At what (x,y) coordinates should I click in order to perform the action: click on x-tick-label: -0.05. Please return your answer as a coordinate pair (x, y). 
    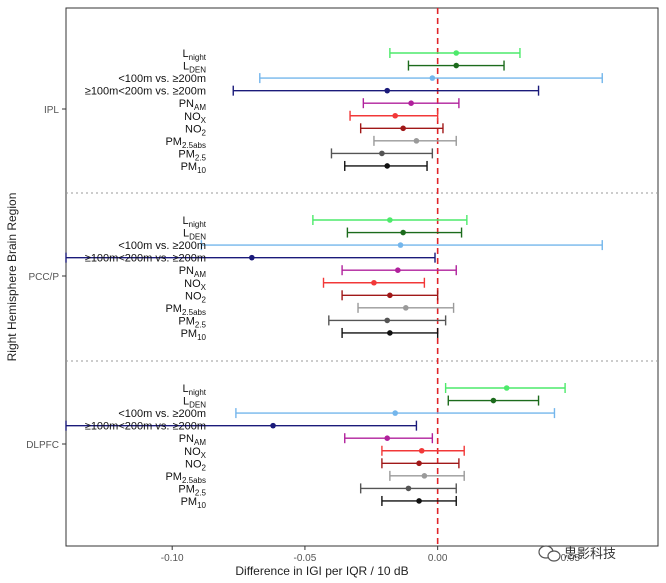
    Looking at the image, I should click on (305, 558).